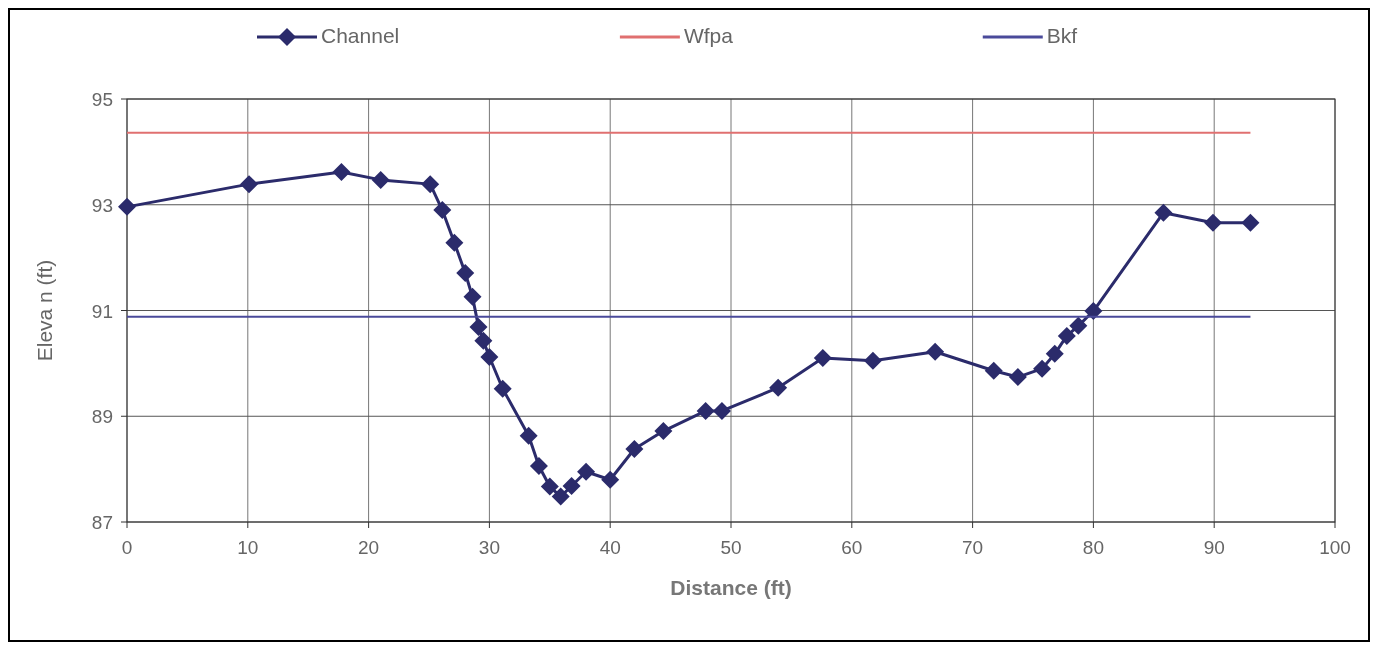  What do you see at coordinates (708, 35) in the screenshot?
I see `legend-label: Wfpa` at bounding box center [708, 35].